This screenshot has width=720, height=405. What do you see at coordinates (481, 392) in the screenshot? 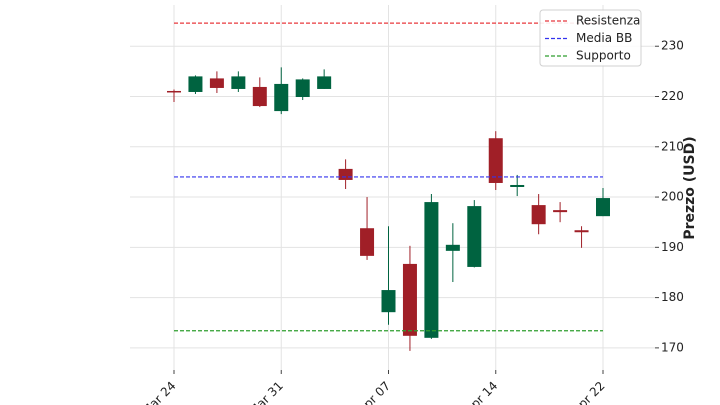
I see `x-tick-label: Apr 14` at bounding box center [481, 392].